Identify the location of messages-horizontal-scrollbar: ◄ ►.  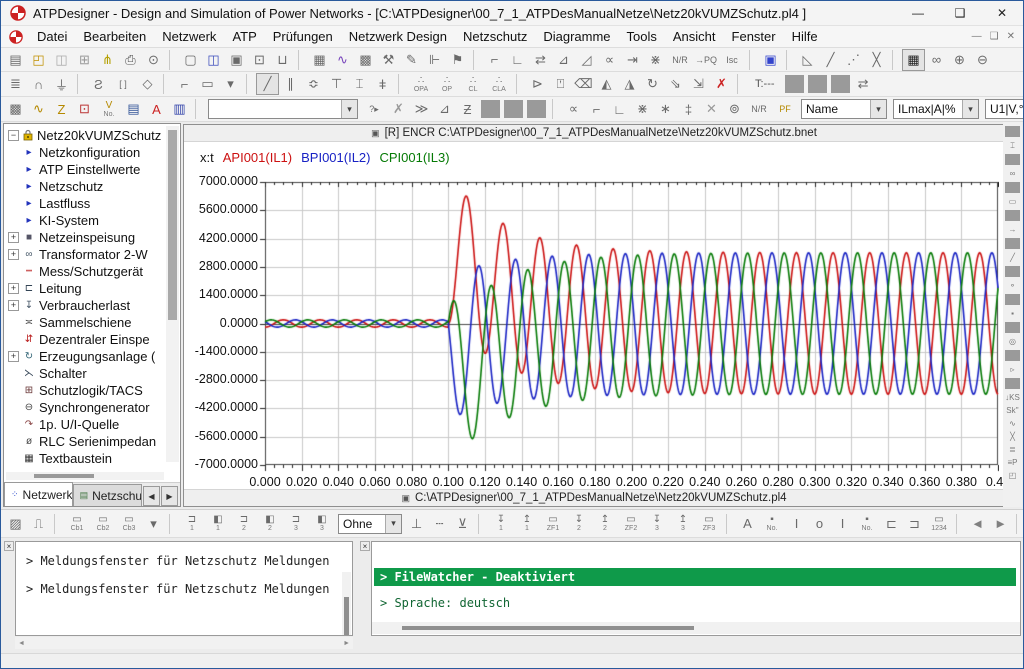
(184, 643).